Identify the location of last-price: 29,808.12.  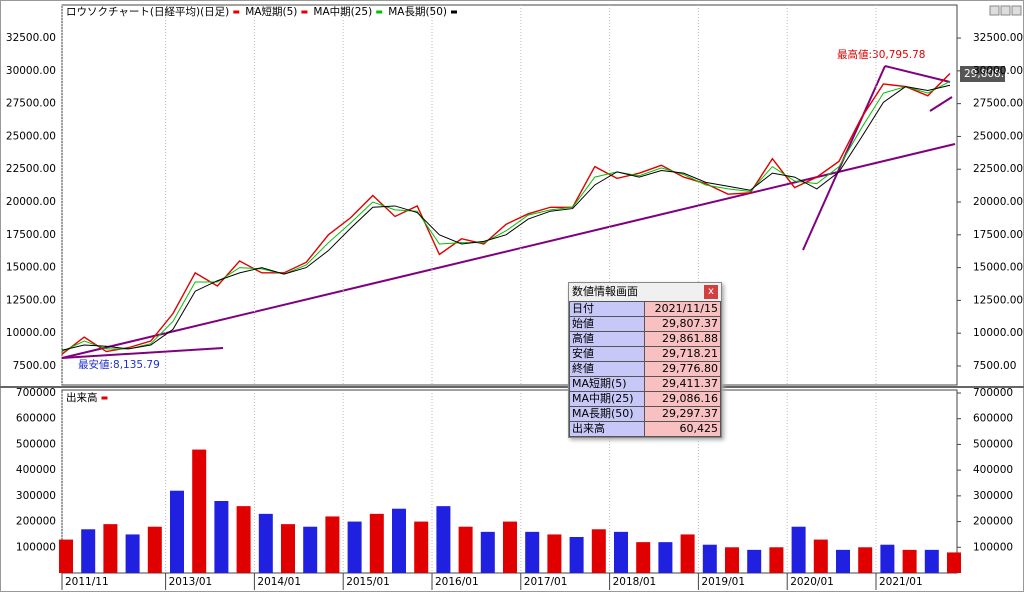
(990, 74).